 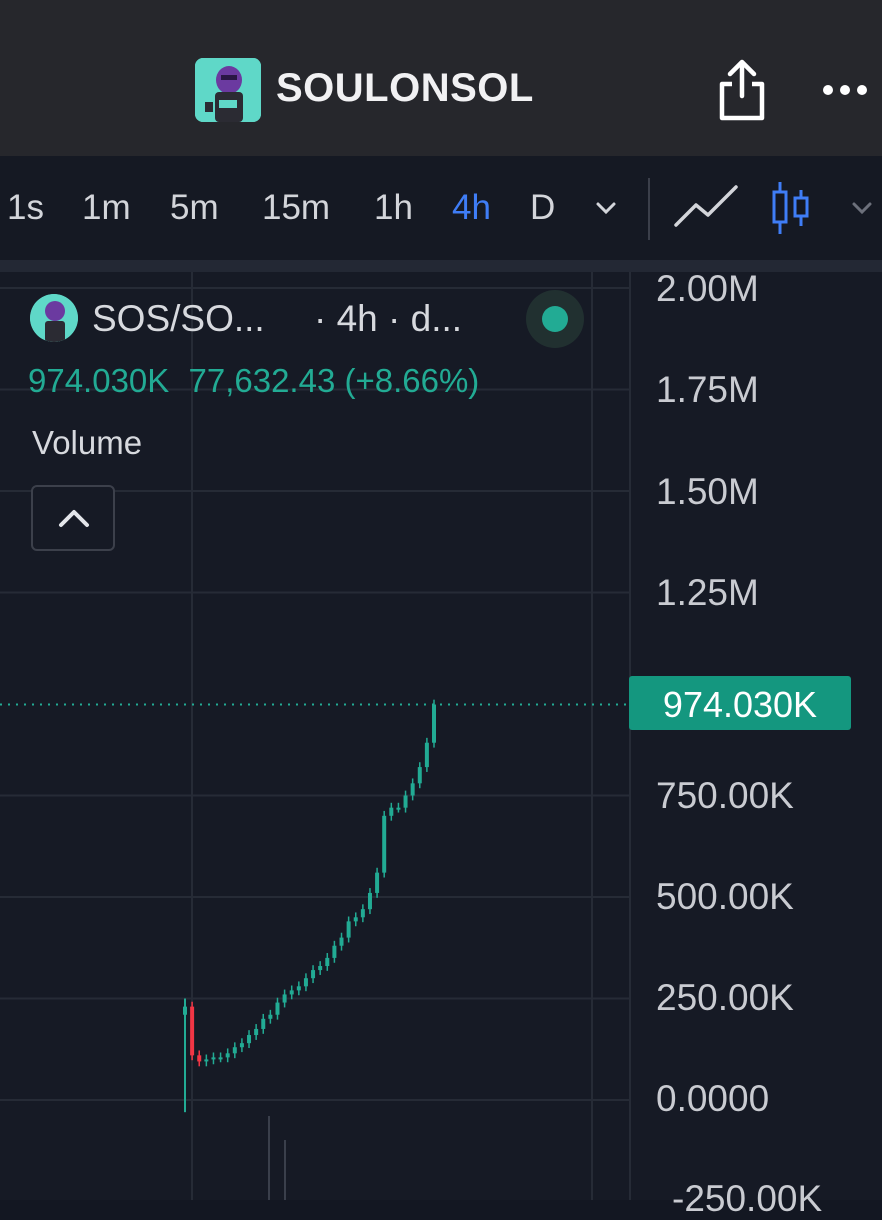 I want to click on panel-separator, so click(x=441, y=266).